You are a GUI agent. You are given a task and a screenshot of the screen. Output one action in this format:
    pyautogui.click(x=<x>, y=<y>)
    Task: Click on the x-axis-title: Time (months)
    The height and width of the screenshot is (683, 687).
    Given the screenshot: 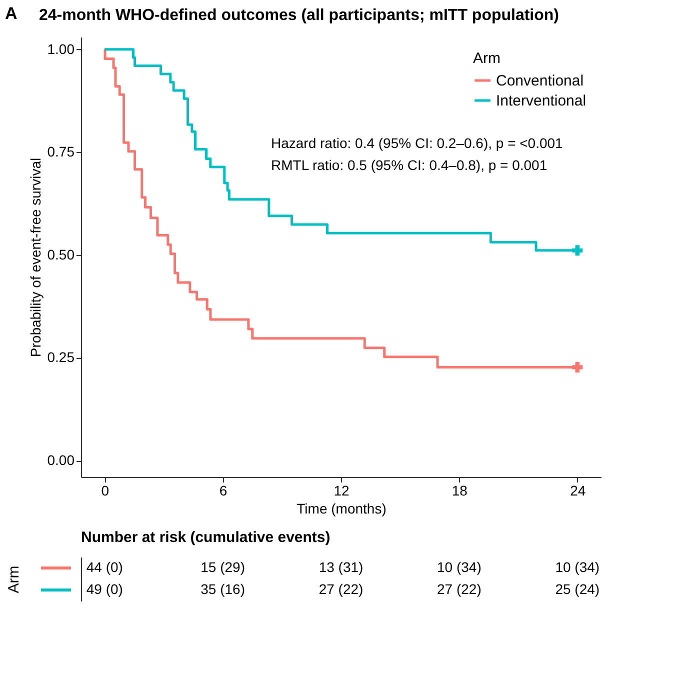 What is the action you would take?
    pyautogui.click(x=341, y=508)
    